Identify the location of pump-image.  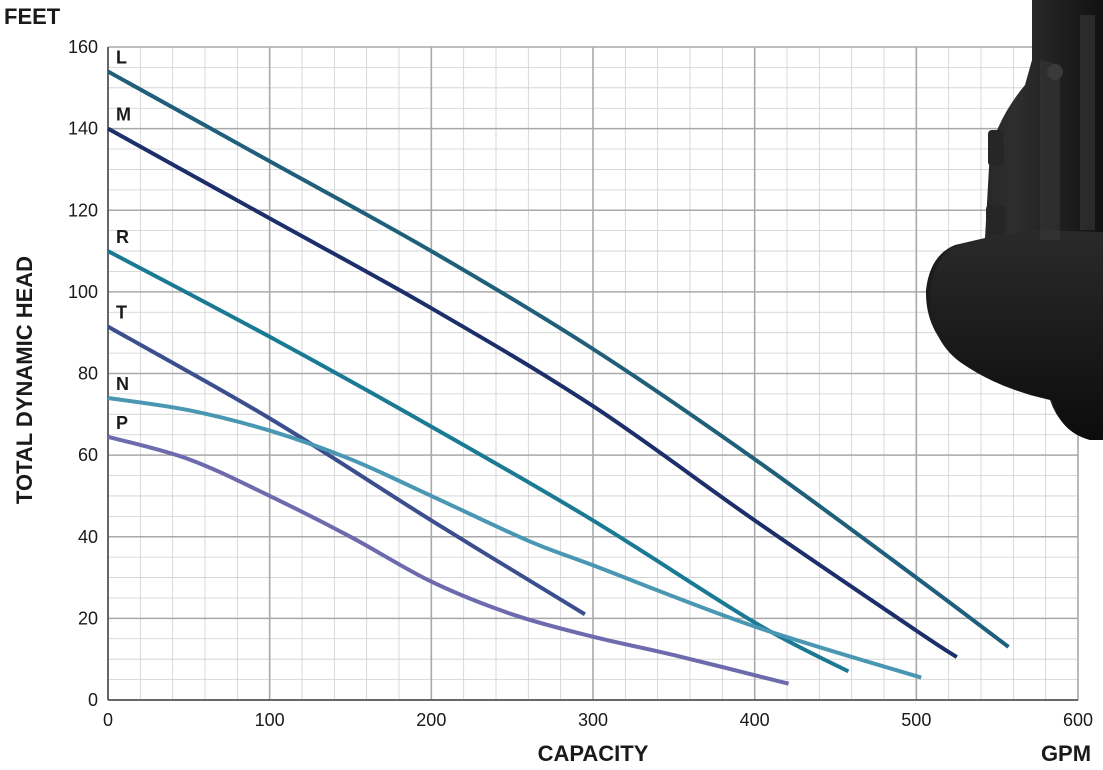
(1014, 220).